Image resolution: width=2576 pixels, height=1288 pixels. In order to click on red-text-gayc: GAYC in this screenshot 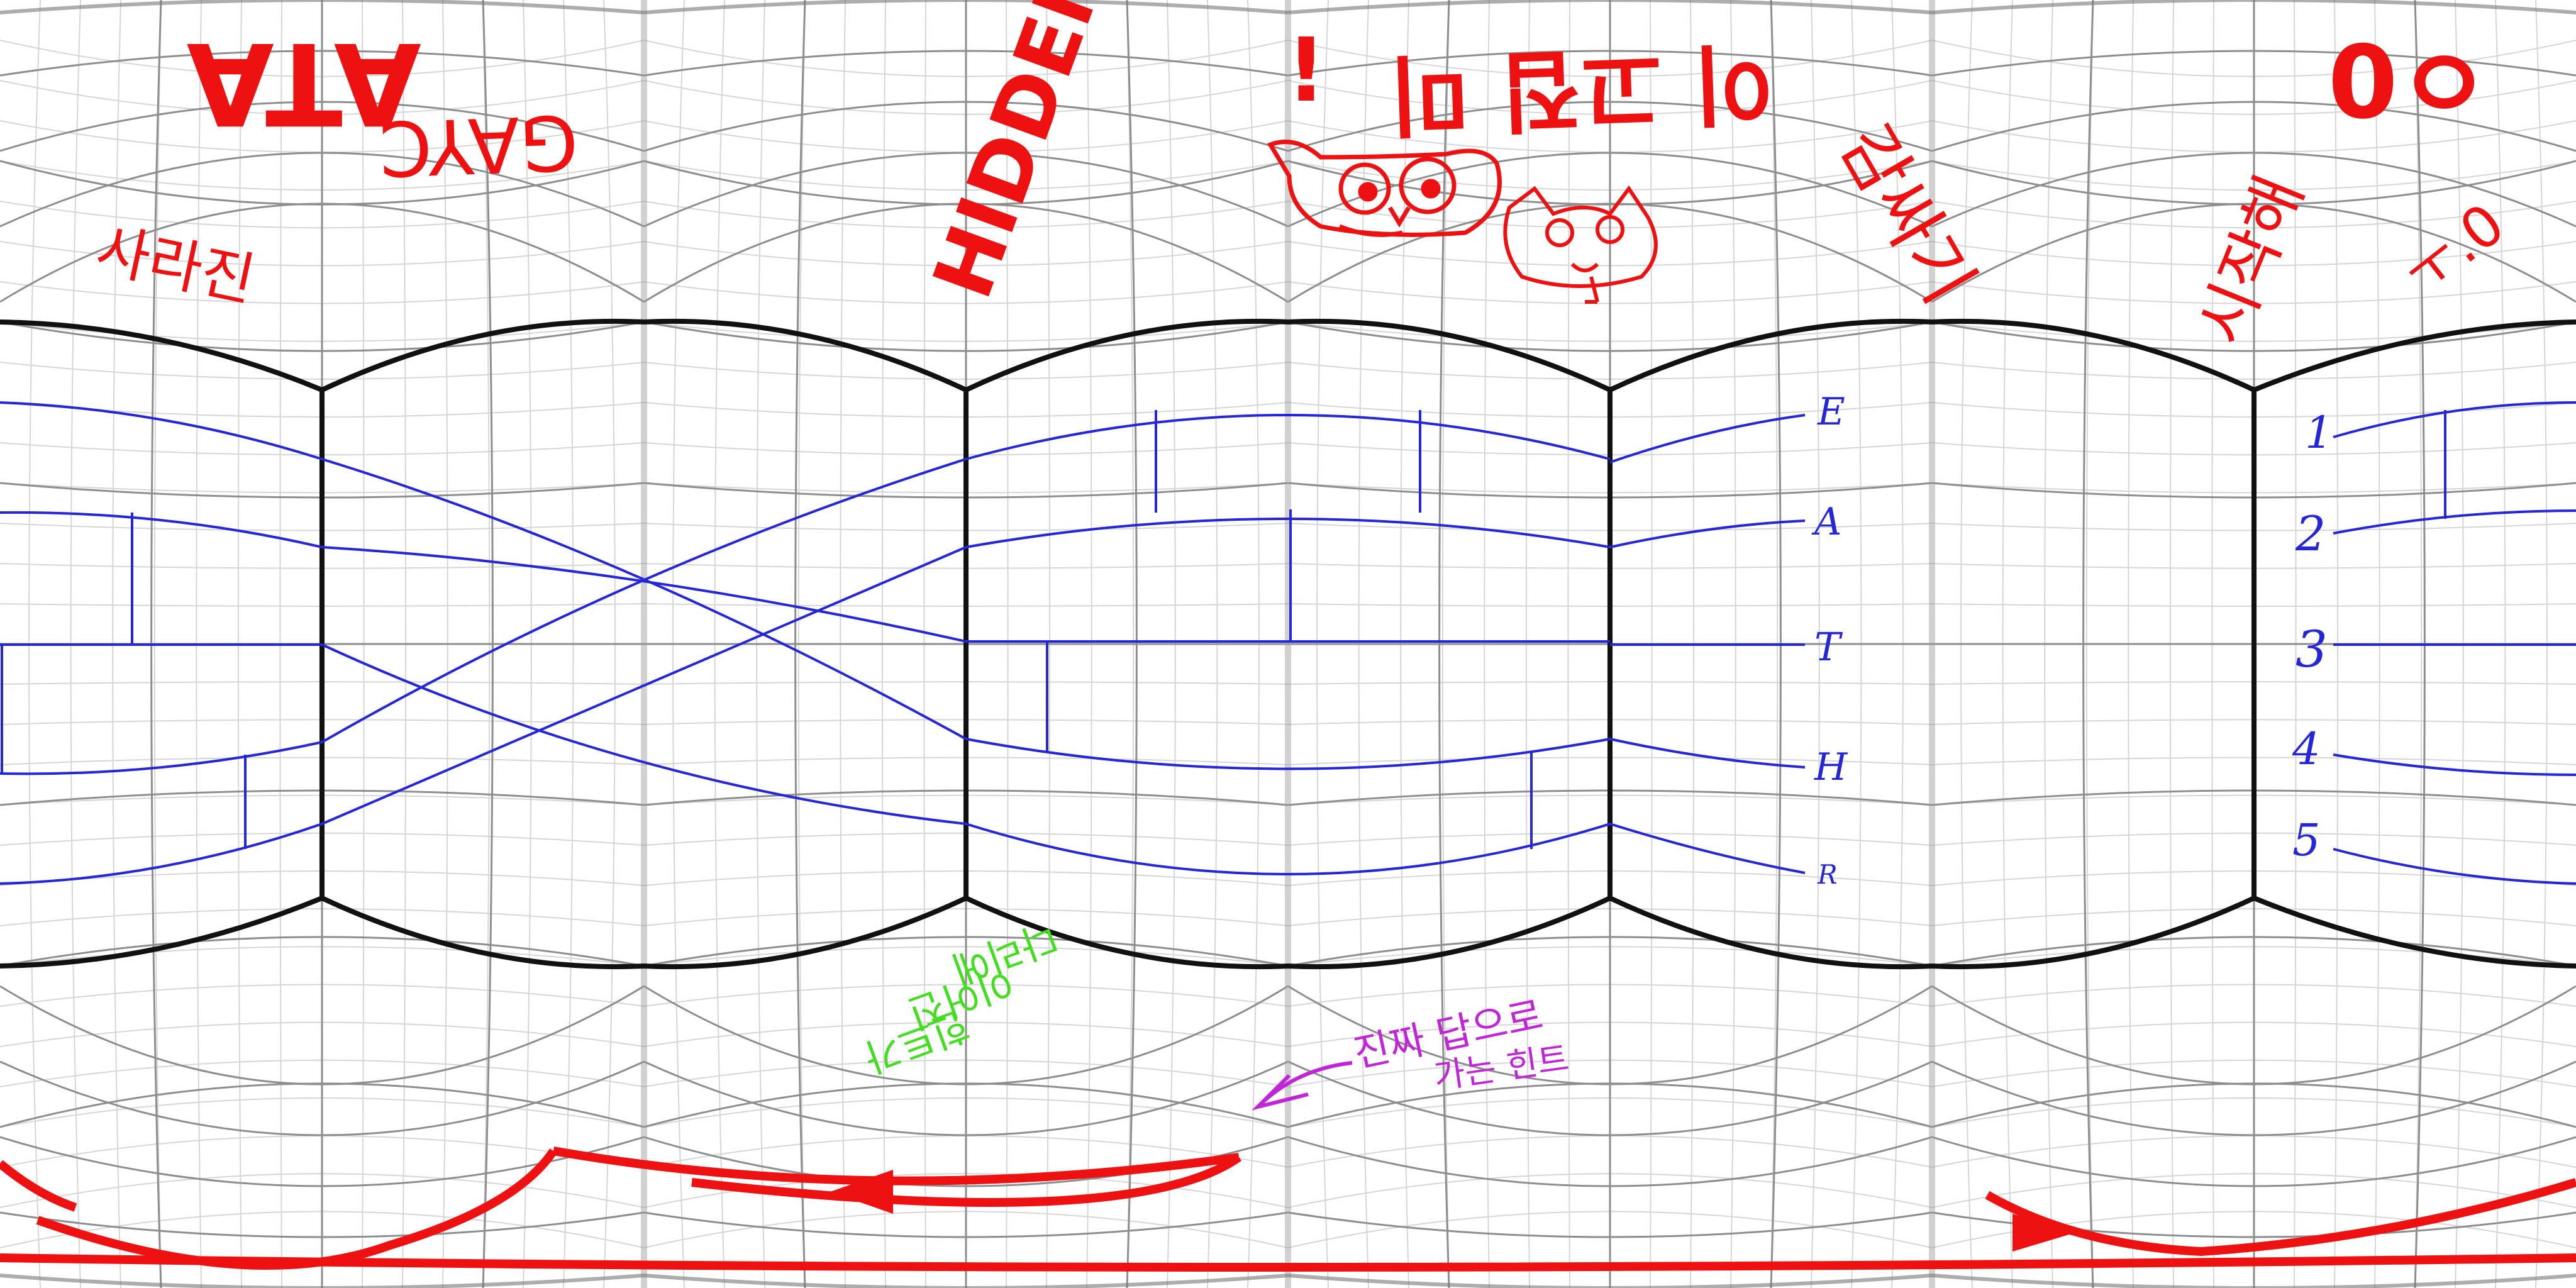, I will do `click(479, 144)`.